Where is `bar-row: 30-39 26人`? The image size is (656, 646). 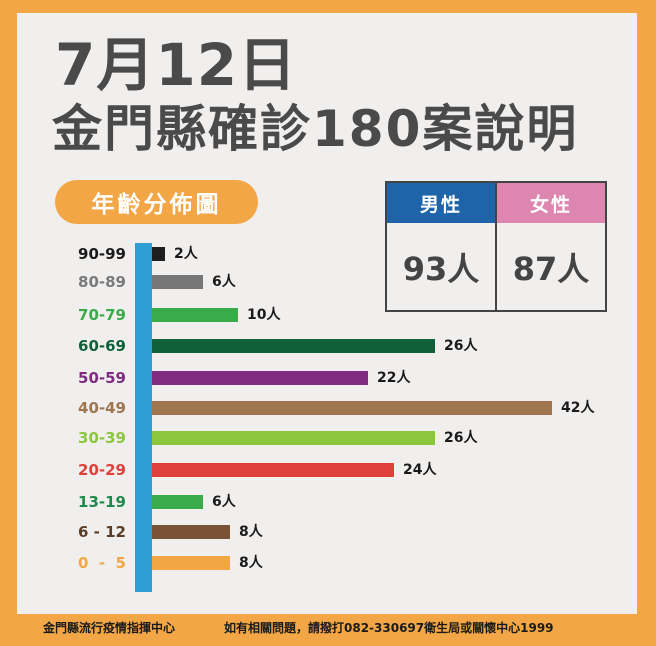 bar-row: 30-39 26人 is located at coordinates (328, 438).